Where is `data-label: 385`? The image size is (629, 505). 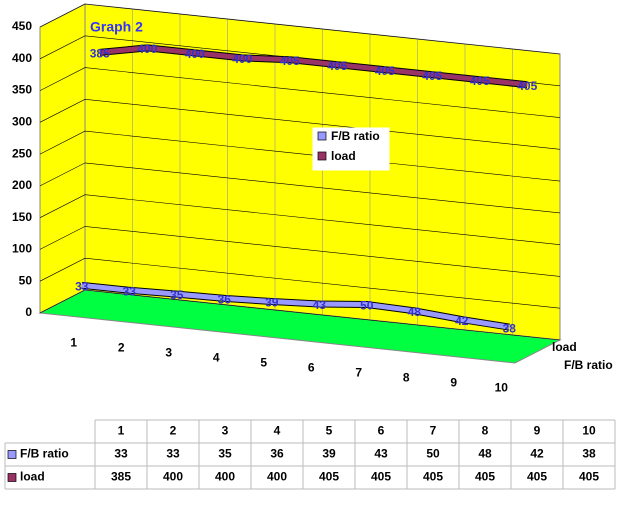
data-label: 385 is located at coordinates (100, 54).